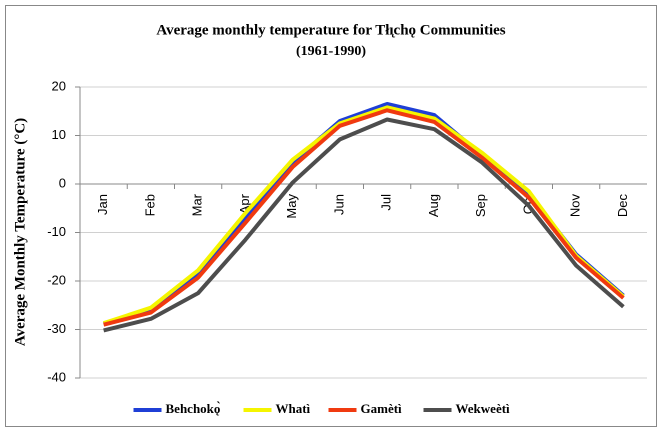 Image resolution: width=662 pixels, height=432 pixels. I want to click on y-tick-label: -30, so click(56, 328).